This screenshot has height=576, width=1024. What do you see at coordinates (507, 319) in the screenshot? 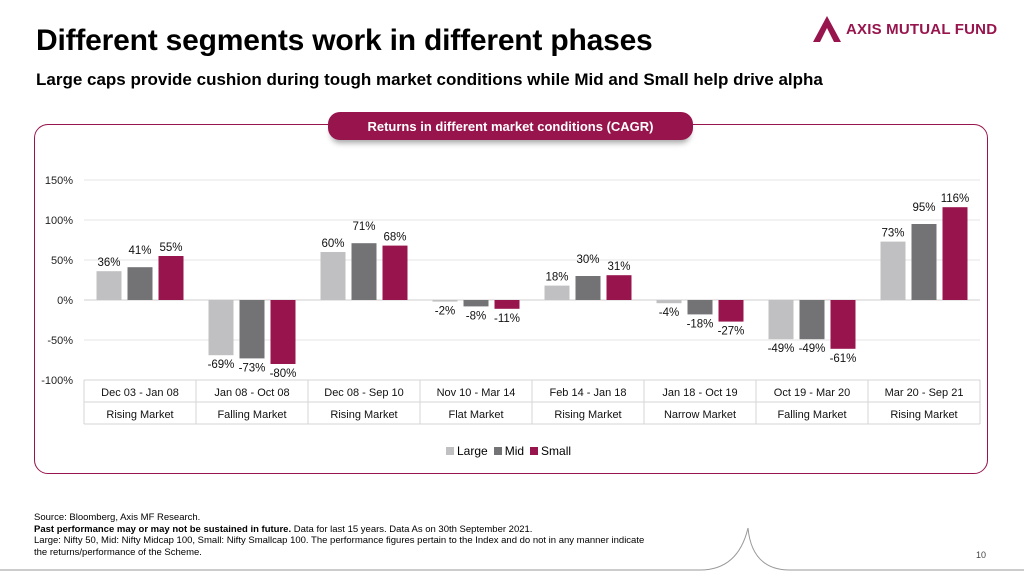
I see `data-label: -11%` at bounding box center [507, 319].